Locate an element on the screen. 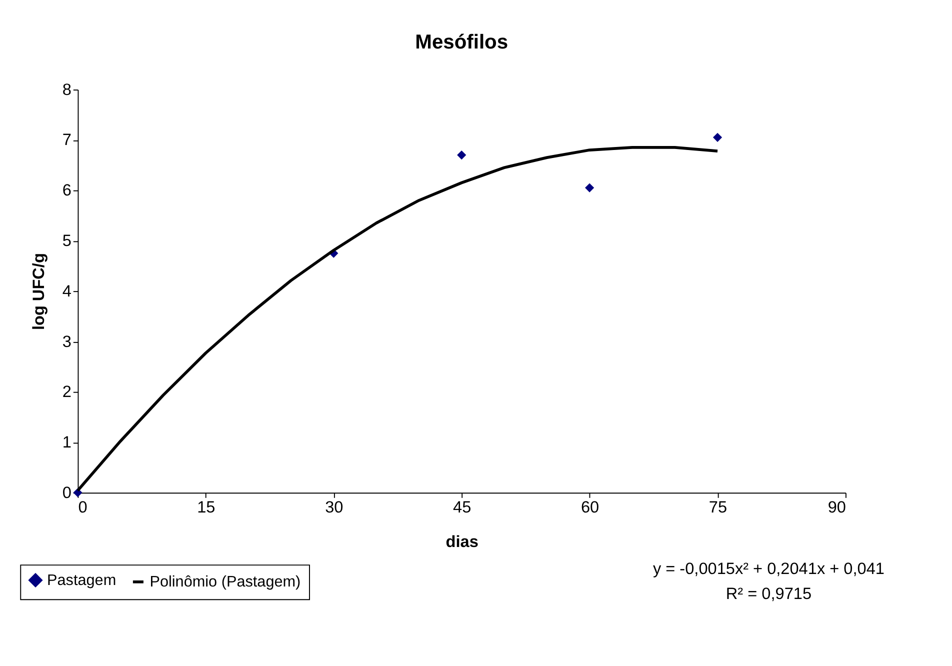 The width and height of the screenshot is (952, 666). y-tick-label: 1 is located at coordinates (67, 443).